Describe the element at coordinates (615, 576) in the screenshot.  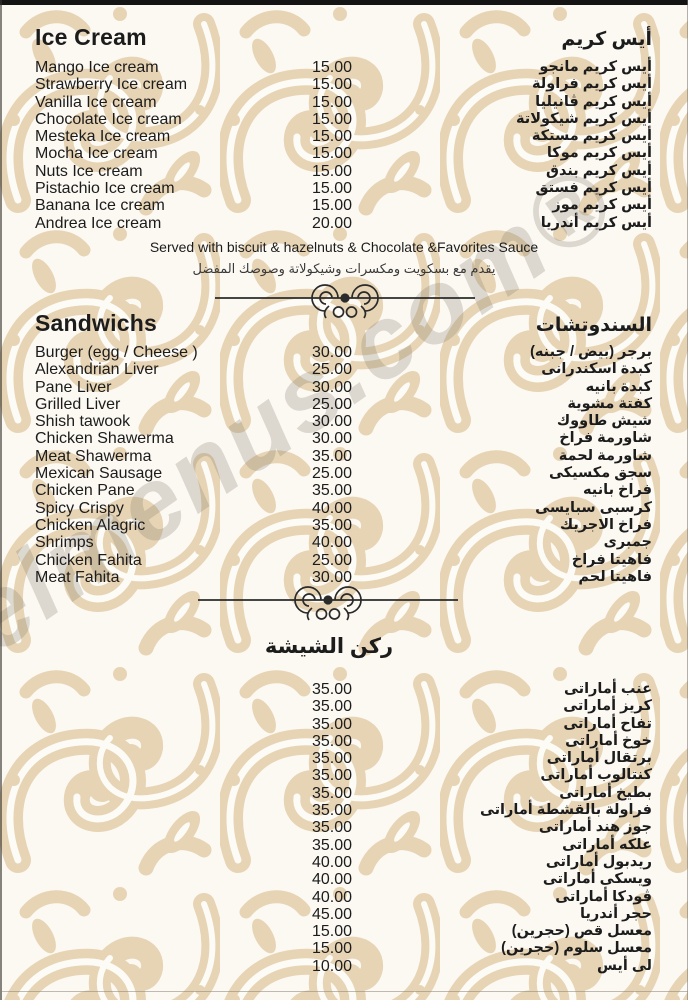
I see `item-name-ar: فاهيتا لحم` at that location.